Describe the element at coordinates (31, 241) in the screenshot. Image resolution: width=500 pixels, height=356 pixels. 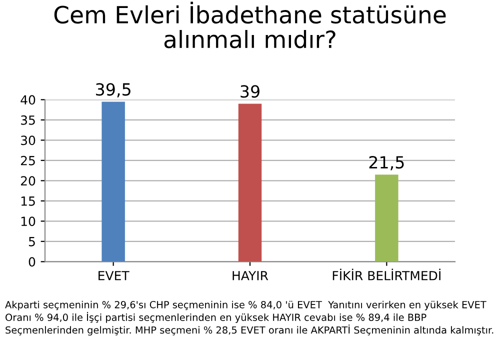
I see `y-tick-label: 5` at that location.